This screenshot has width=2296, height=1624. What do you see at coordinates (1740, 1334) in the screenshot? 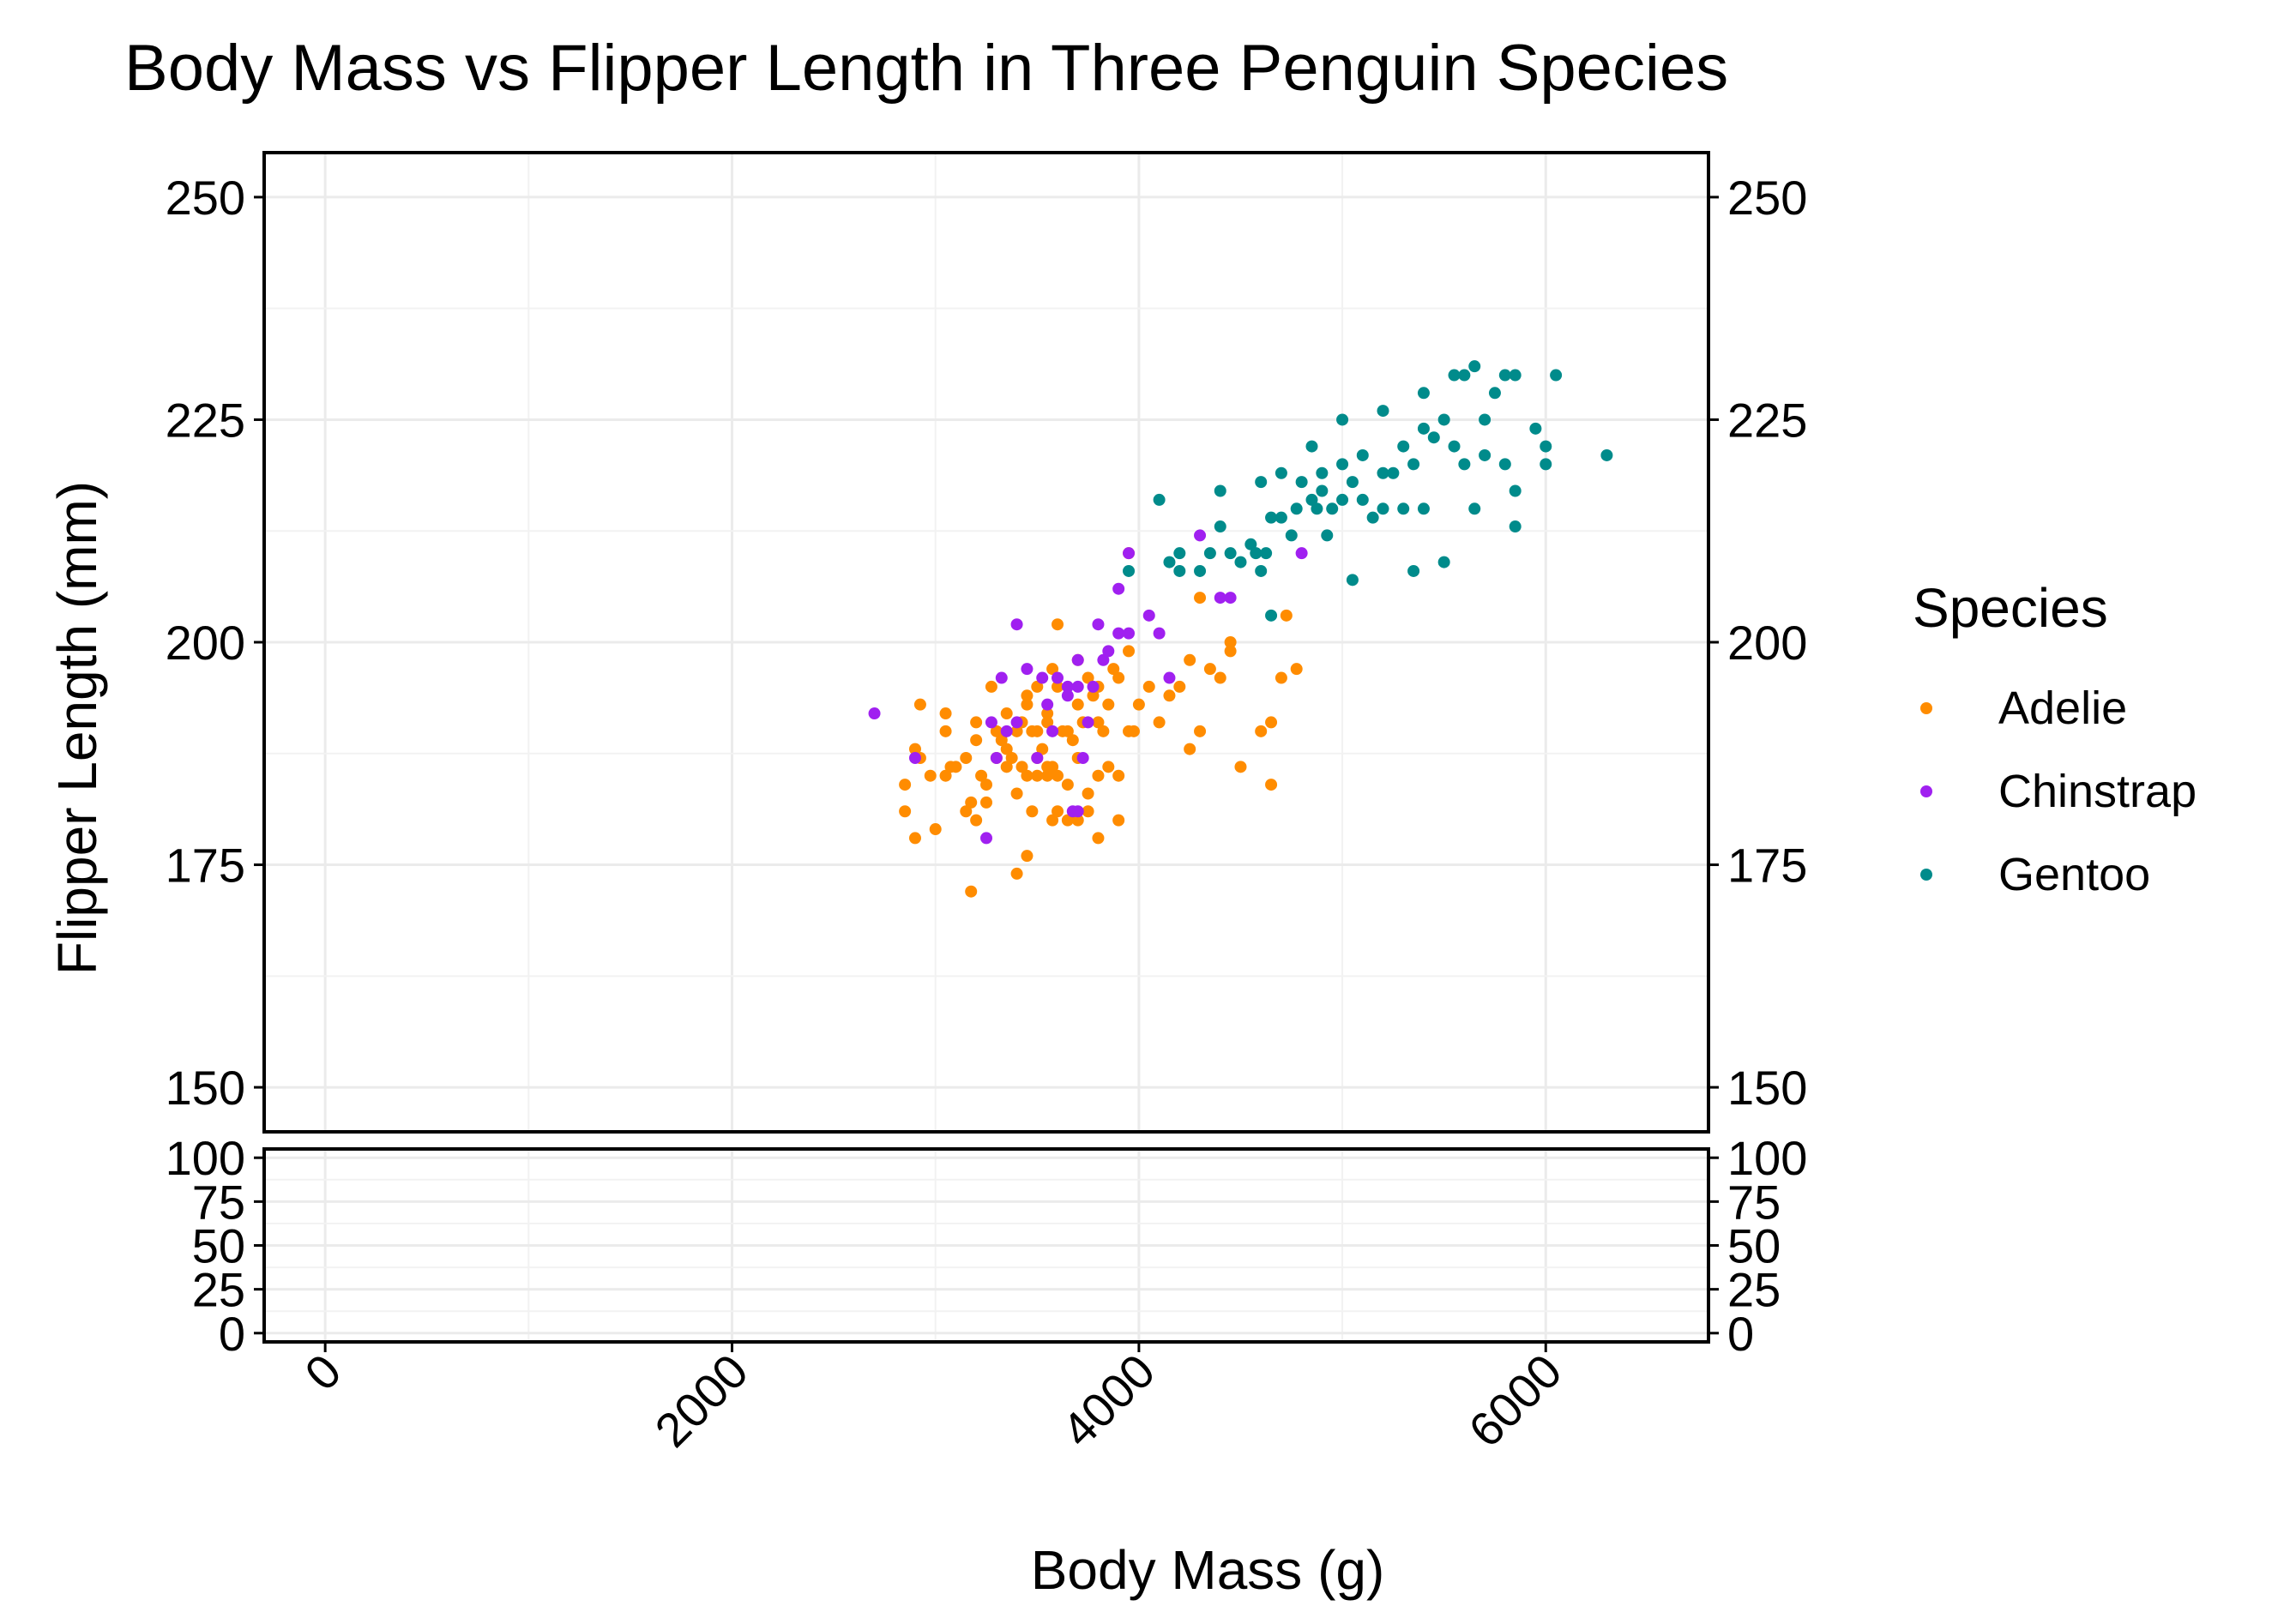
I see `bottom-y-tick-label-right: 0` at bounding box center [1740, 1334].